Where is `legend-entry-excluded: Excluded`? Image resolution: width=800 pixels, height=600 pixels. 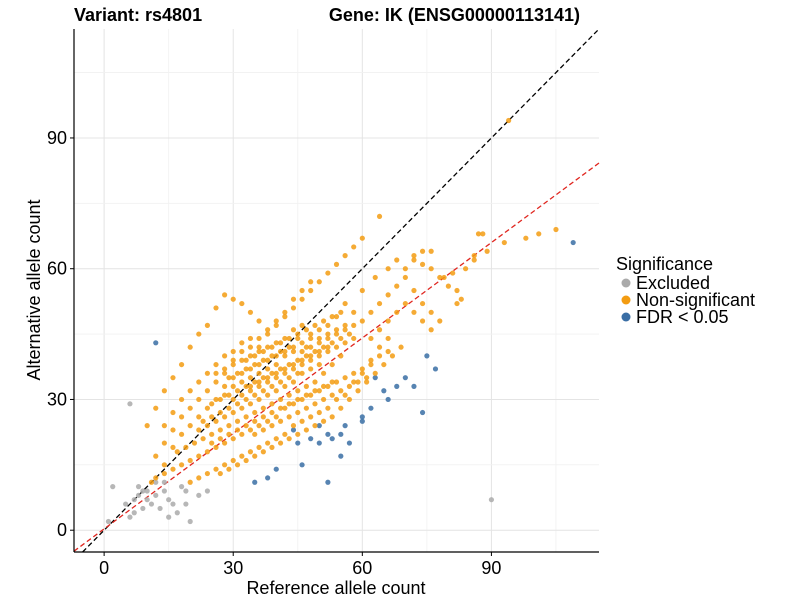
legend-entry-excluded: Excluded is located at coordinates (665, 283).